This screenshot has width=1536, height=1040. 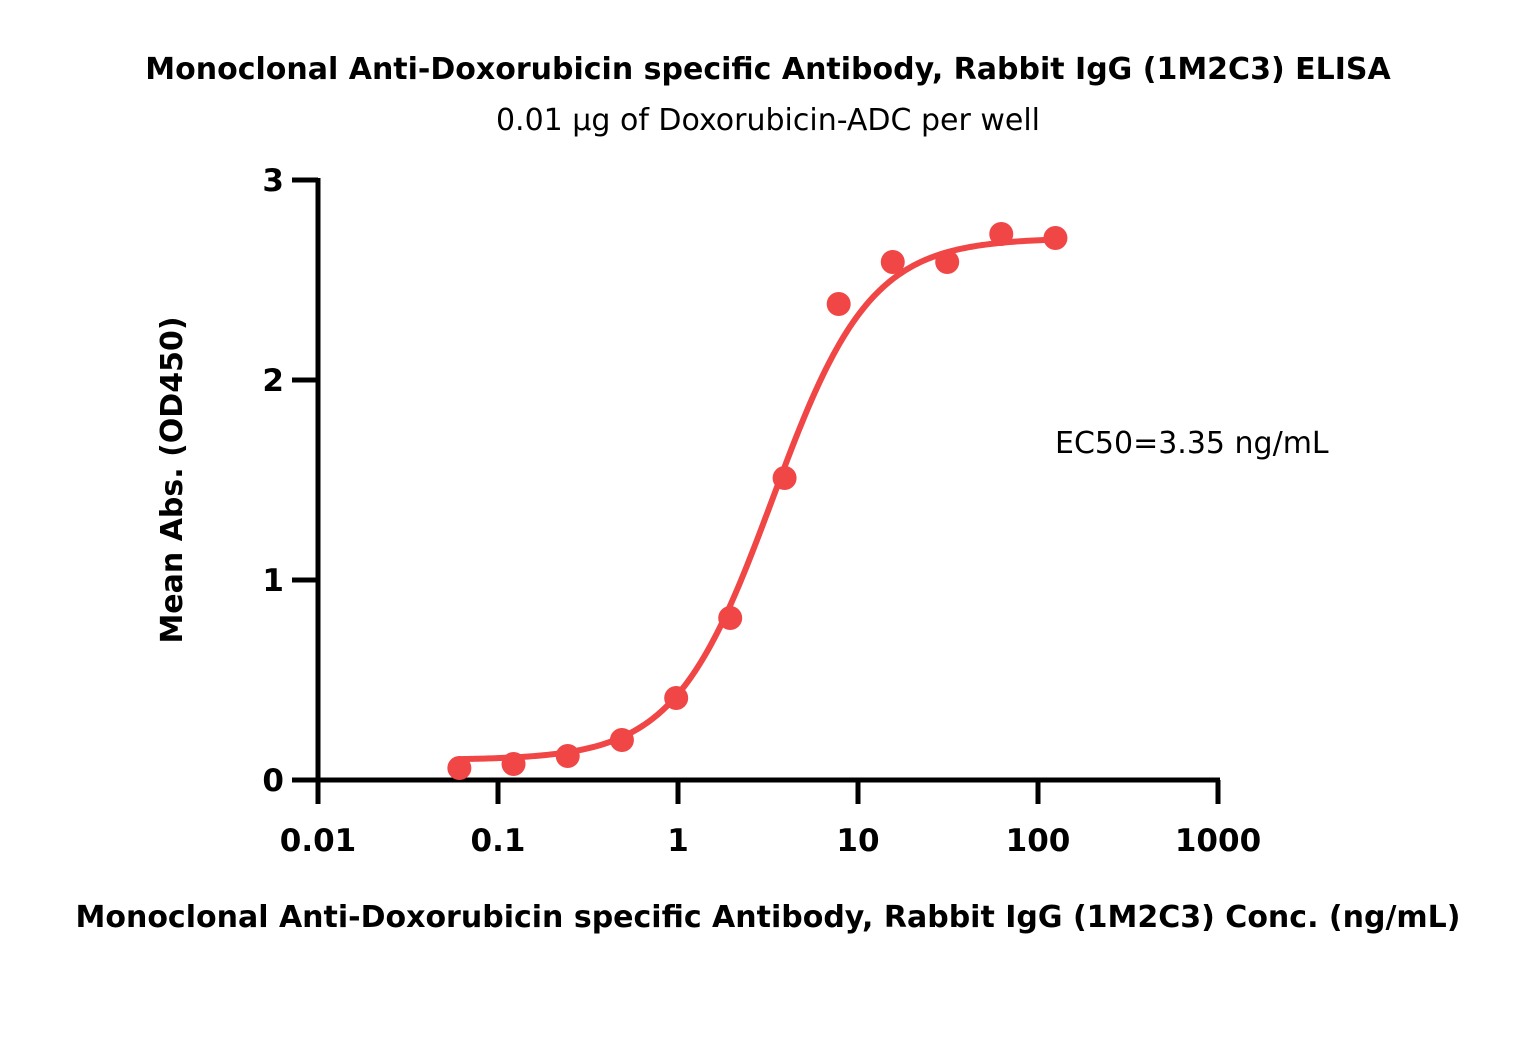 I want to click on y-tick-label: 2, so click(x=273, y=381).